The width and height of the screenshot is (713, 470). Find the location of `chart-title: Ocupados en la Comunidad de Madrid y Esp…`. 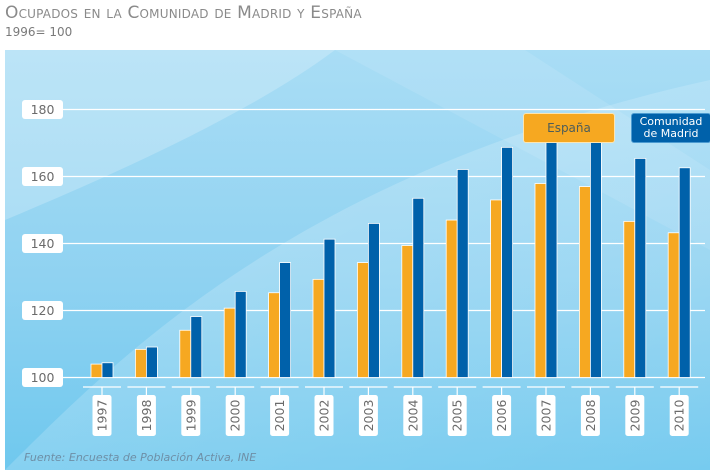

chart-title: Ocupados en la Comunidad de Madrid y Esp… is located at coordinates (183, 13).